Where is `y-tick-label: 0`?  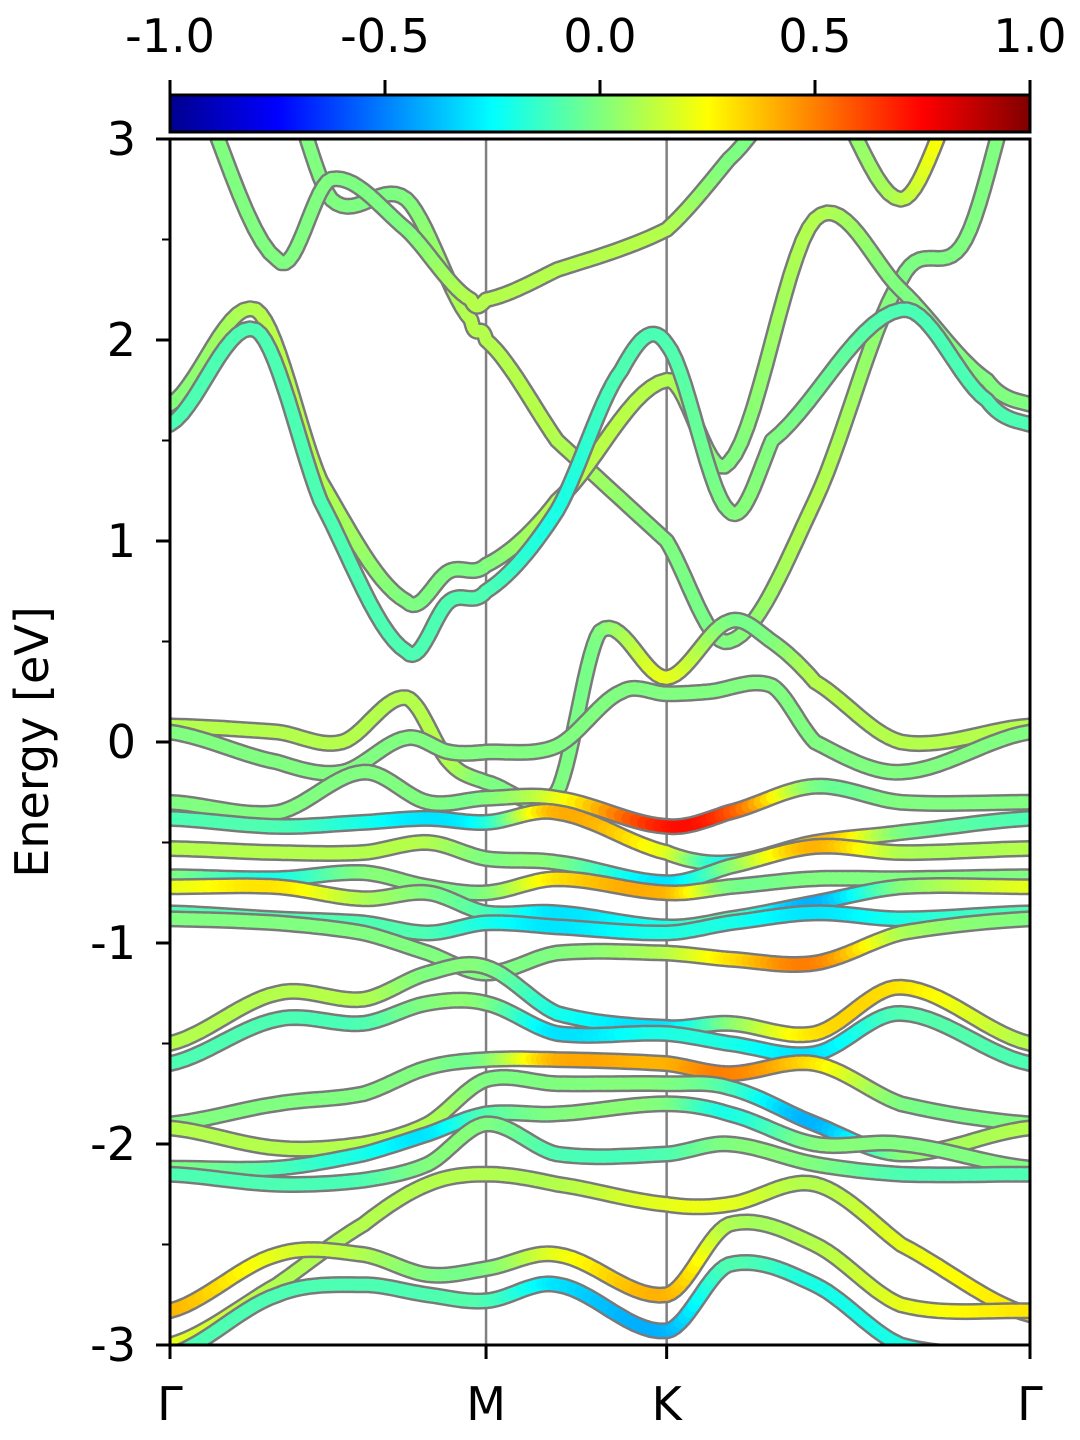
y-tick-label: 0 is located at coordinates (121, 742).